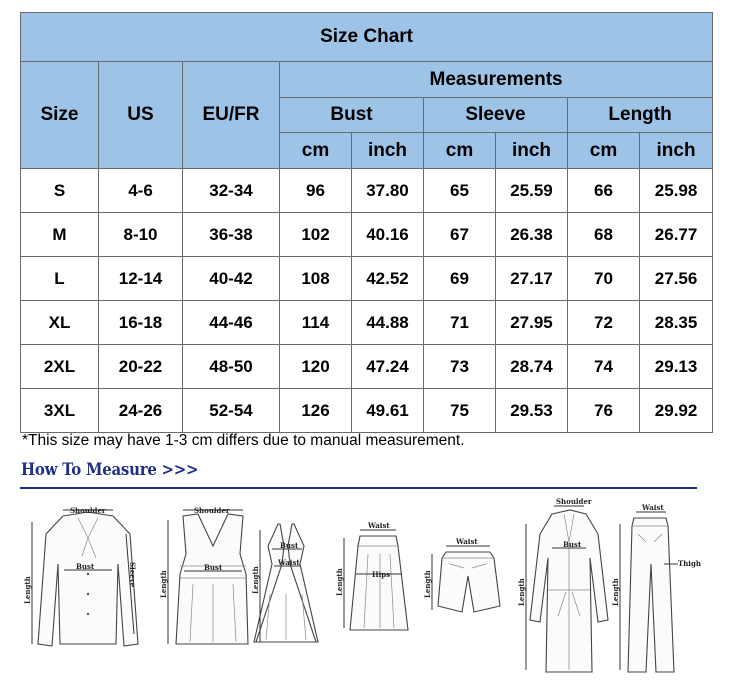  What do you see at coordinates (387, 190) in the screenshot?
I see `cell-bust-in: 37.80` at bounding box center [387, 190].